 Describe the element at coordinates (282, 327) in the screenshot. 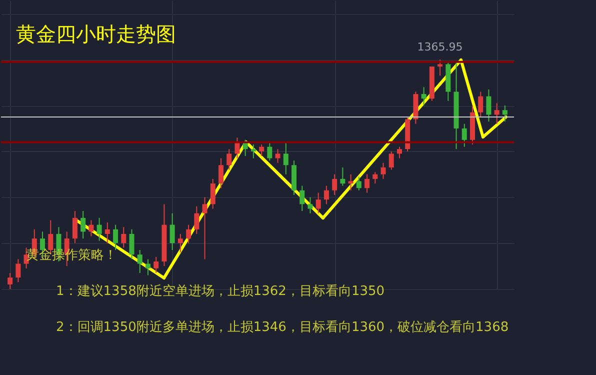

I see `text: 2：回调1350附近多单进场，止损1346，目标看向1360，破位减仓看向1368` at that location.